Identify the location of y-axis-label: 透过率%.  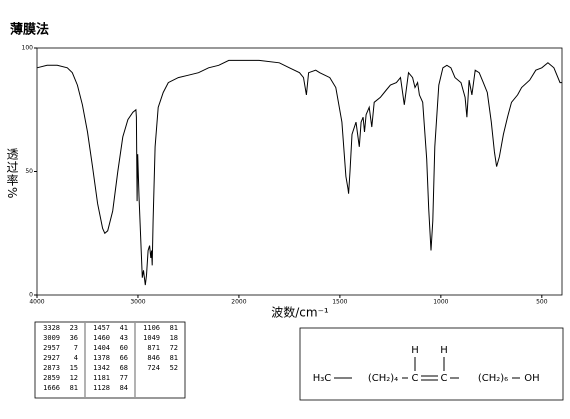
(12, 174).